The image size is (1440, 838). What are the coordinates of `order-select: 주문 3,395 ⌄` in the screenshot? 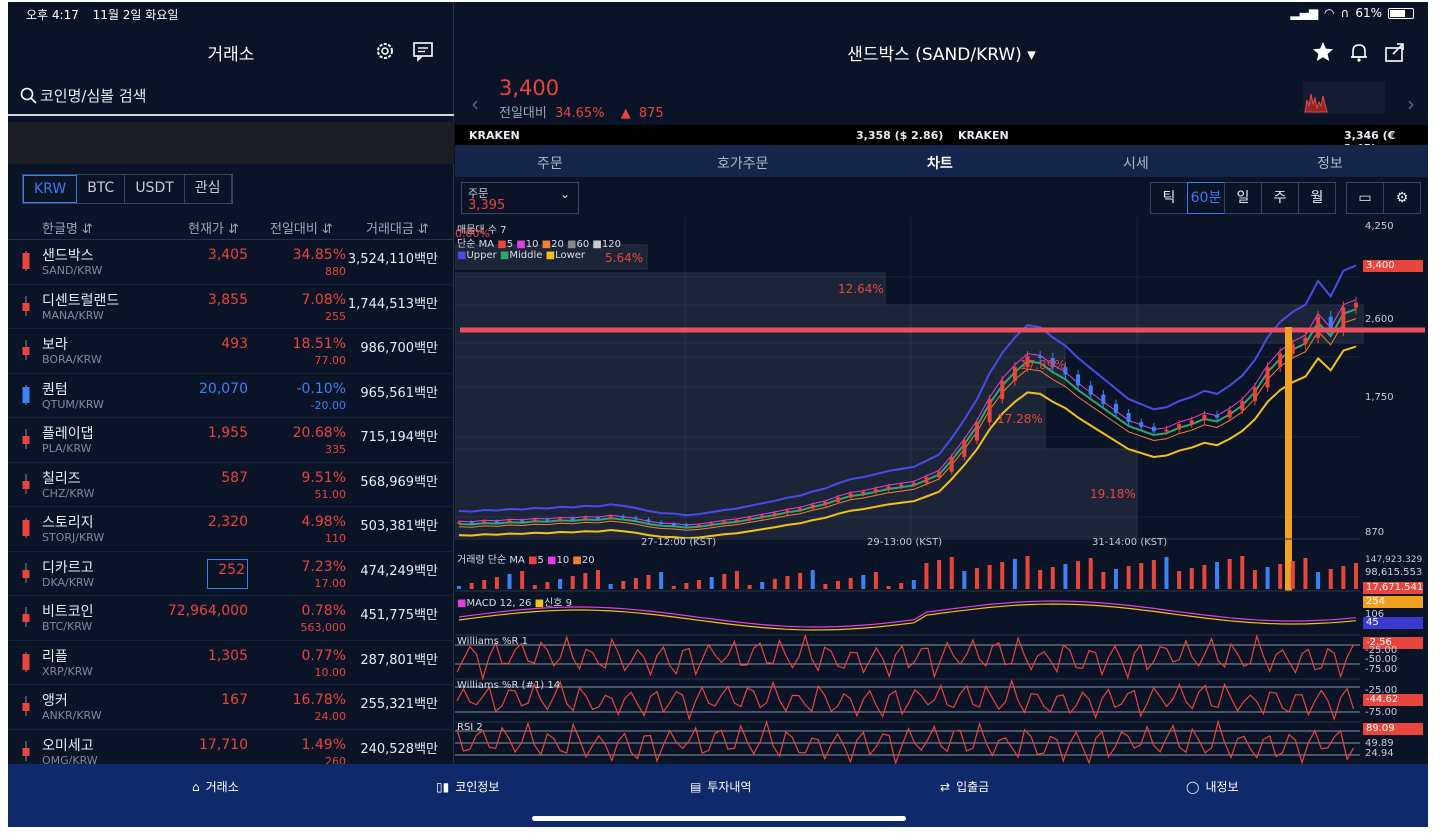 It's located at (520, 198).